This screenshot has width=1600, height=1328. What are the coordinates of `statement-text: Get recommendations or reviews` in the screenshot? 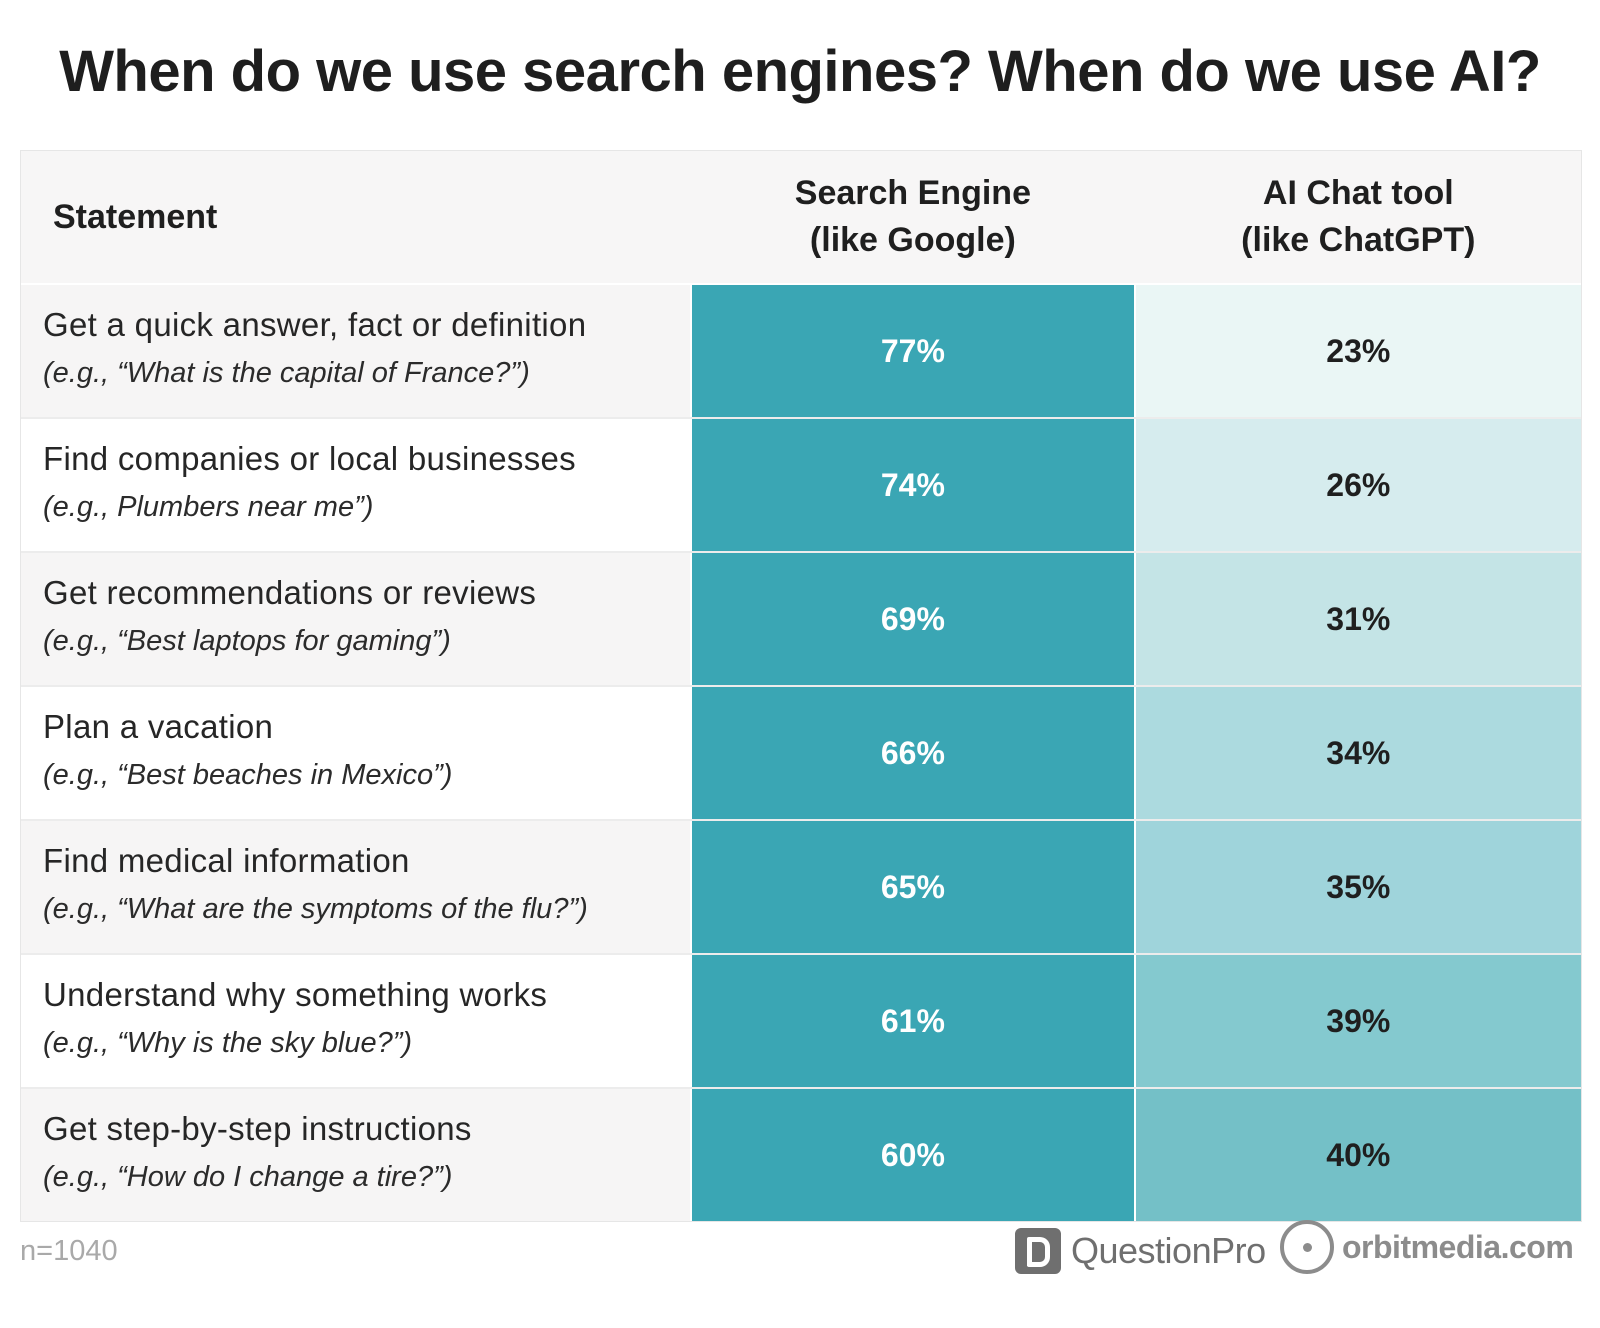 It's located at (290, 592).